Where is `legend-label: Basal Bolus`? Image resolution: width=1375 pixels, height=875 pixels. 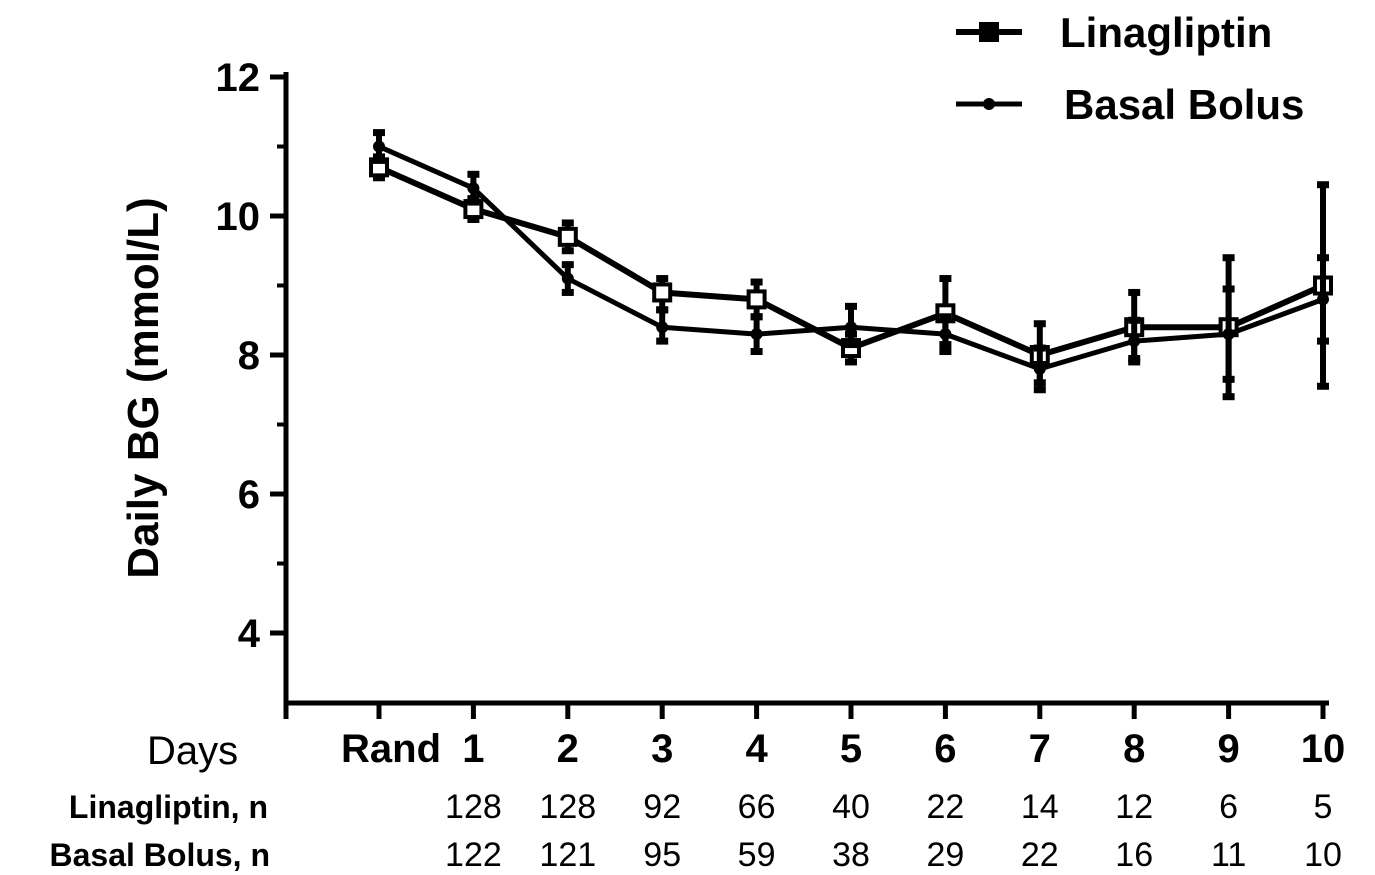
legend-label: Basal Bolus is located at coordinates (1184, 104).